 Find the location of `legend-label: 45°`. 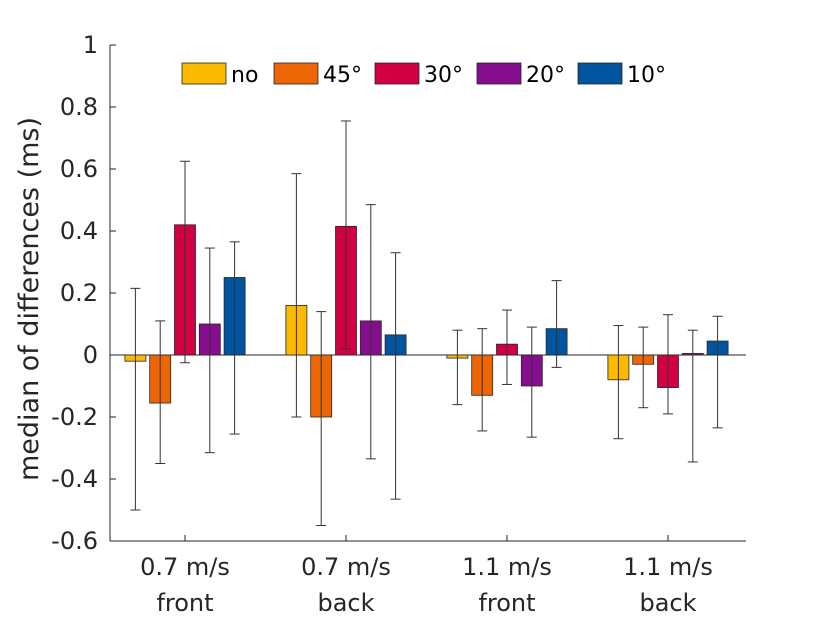

legend-label: 45° is located at coordinates (342, 75).